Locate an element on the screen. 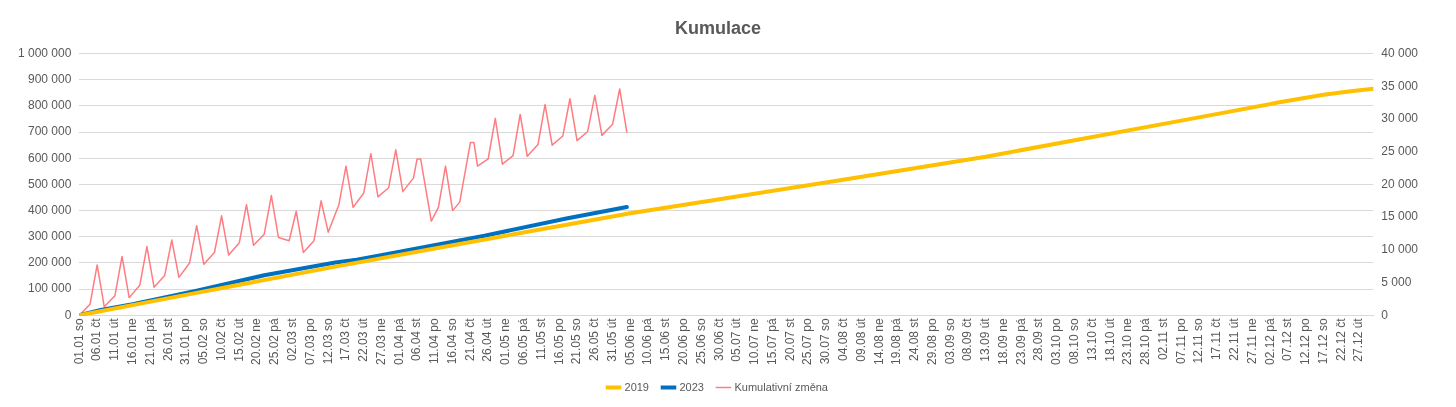 This screenshot has width=1456, height=407. x-tick-label: 25.07 po is located at coordinates (807, 341).